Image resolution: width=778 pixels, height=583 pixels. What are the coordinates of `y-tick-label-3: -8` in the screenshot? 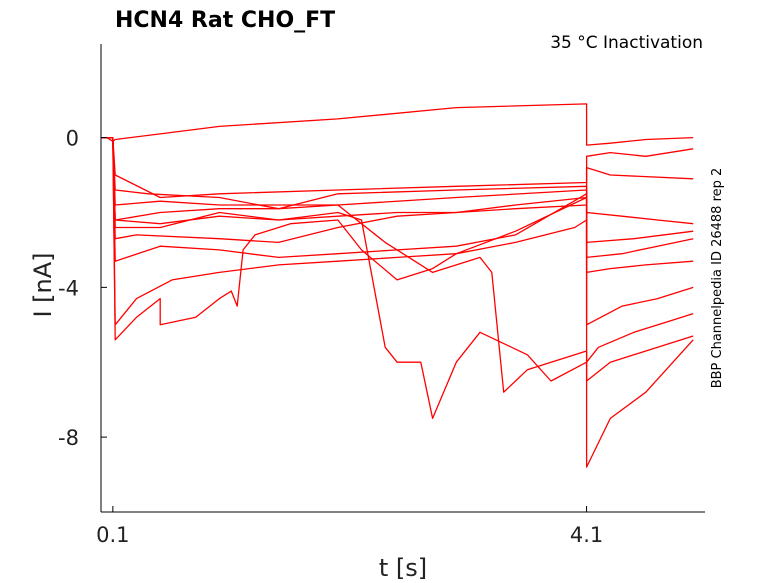 It's located at (68, 438).